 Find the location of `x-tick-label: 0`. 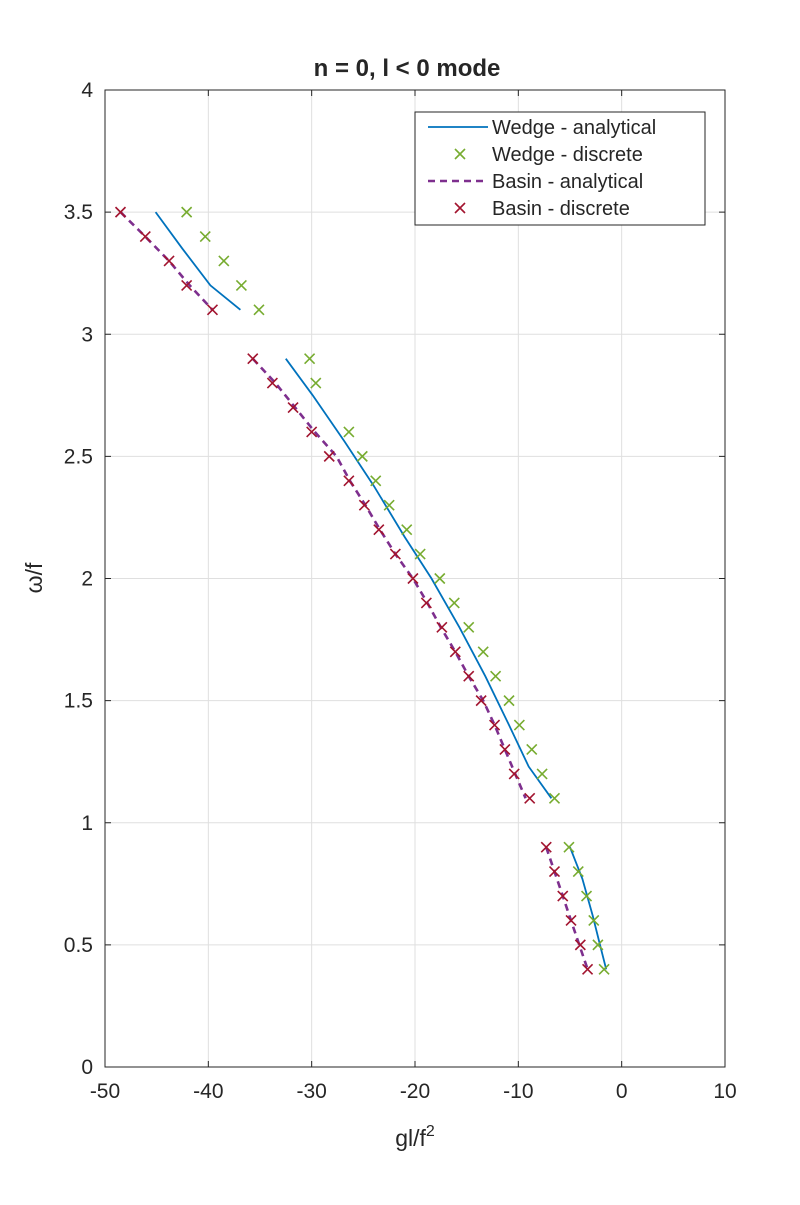

x-tick-label: 0 is located at coordinates (622, 1091).